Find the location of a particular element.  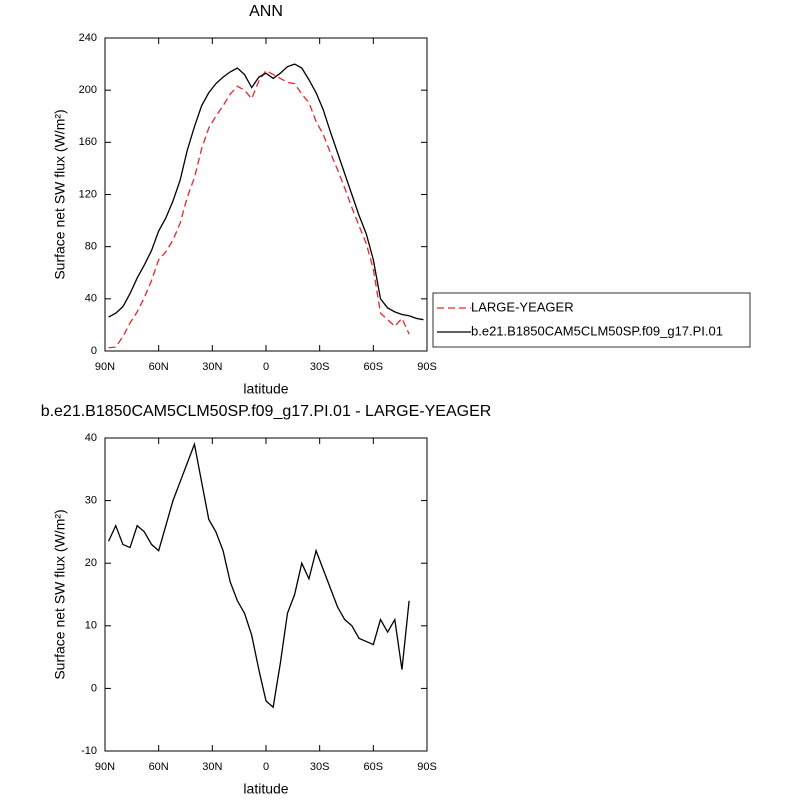

y-tick-label: 30 is located at coordinates (91, 501).